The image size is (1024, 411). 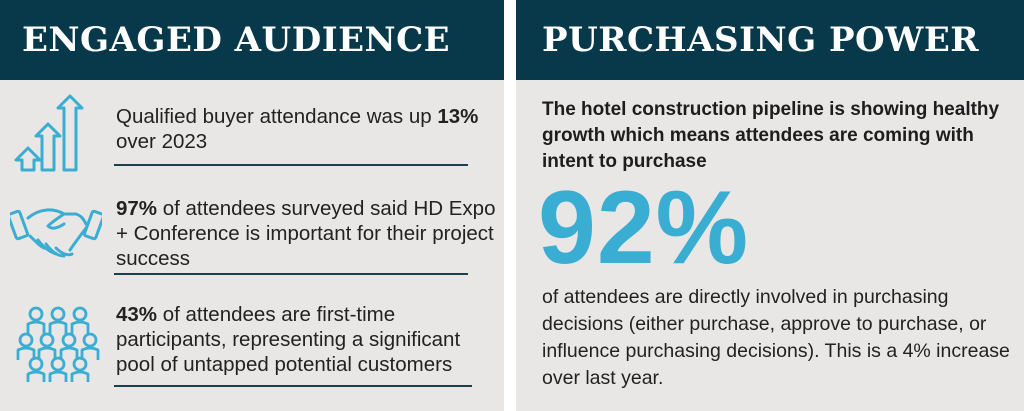 I want to click on purchasing-power-title: PURCHASING POWER, so click(x=760, y=40).